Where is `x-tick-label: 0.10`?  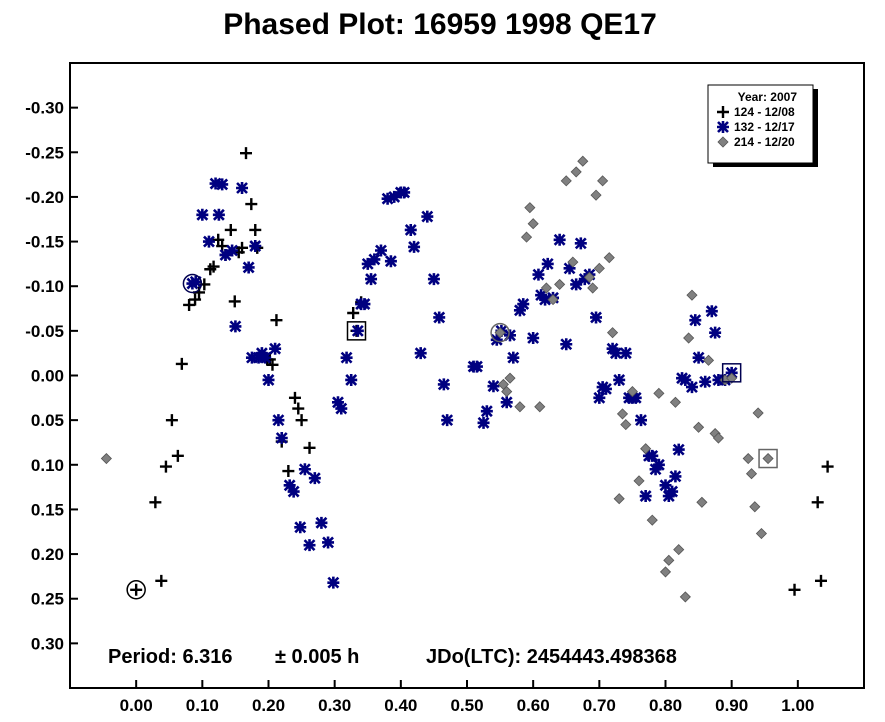
x-tick-label: 0.10 is located at coordinates (202, 705).